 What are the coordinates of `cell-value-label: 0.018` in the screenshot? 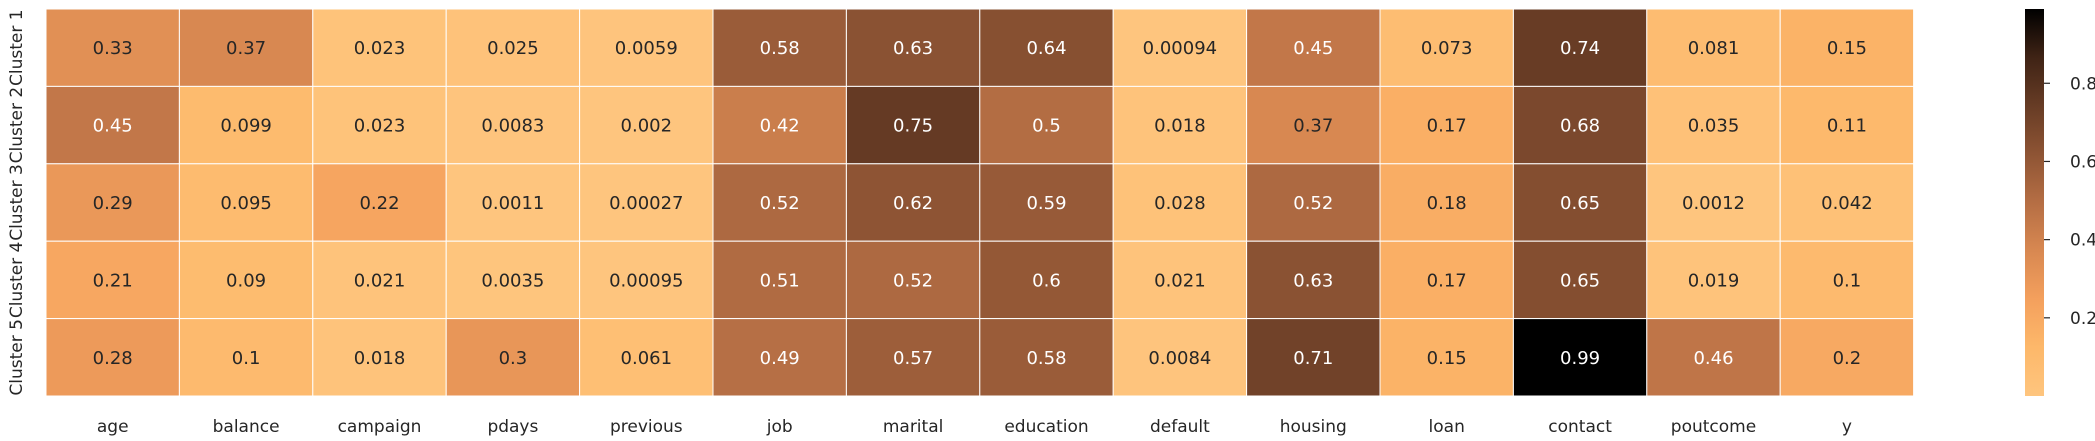 It's located at (1180, 126).